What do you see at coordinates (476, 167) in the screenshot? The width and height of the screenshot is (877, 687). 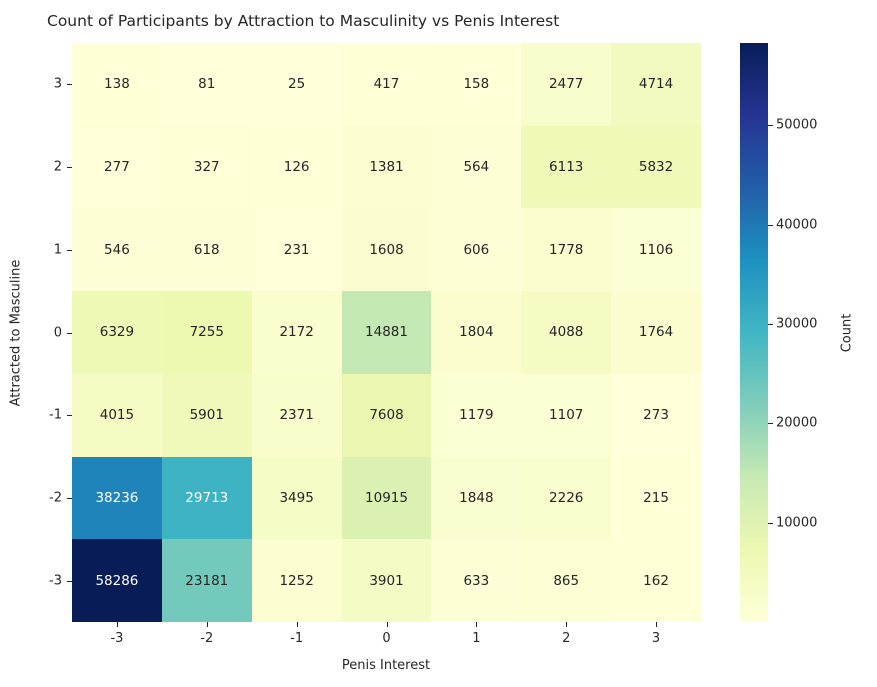 I see `heatmap-cell: 564` at bounding box center [476, 167].